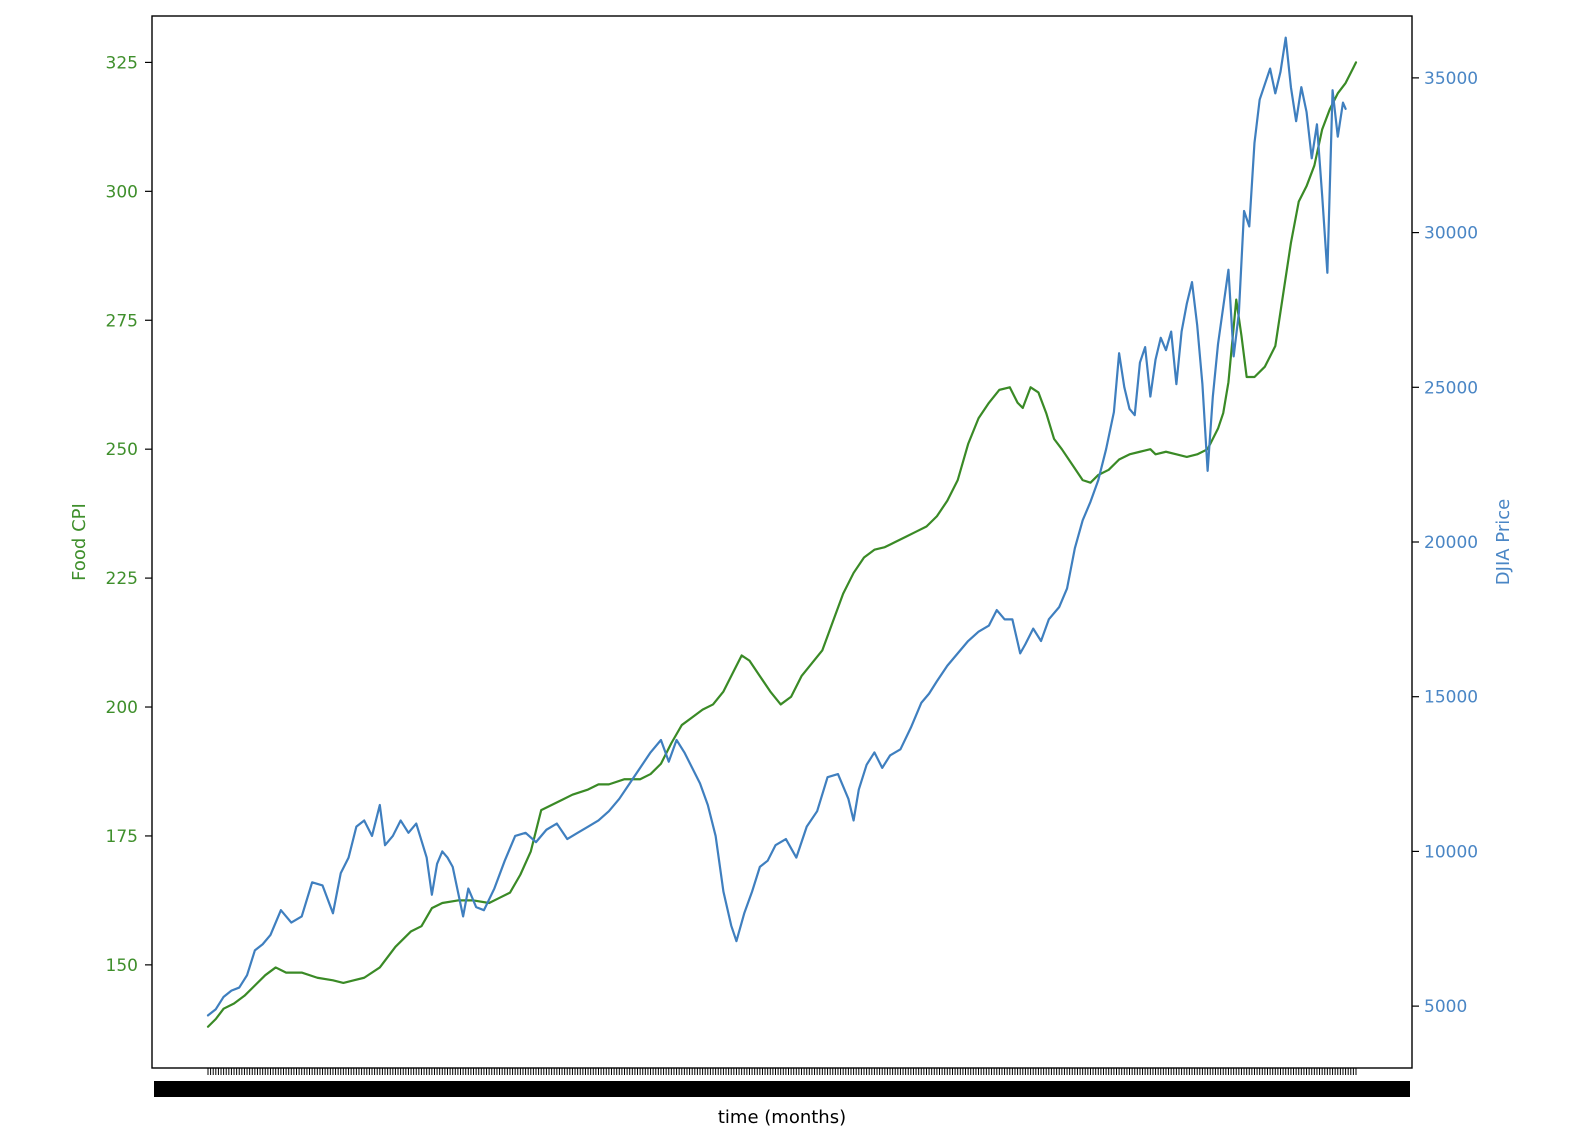 This screenshot has height=1146, width=1580. I want to click on right-tick-label: 25000, so click(1451, 388).